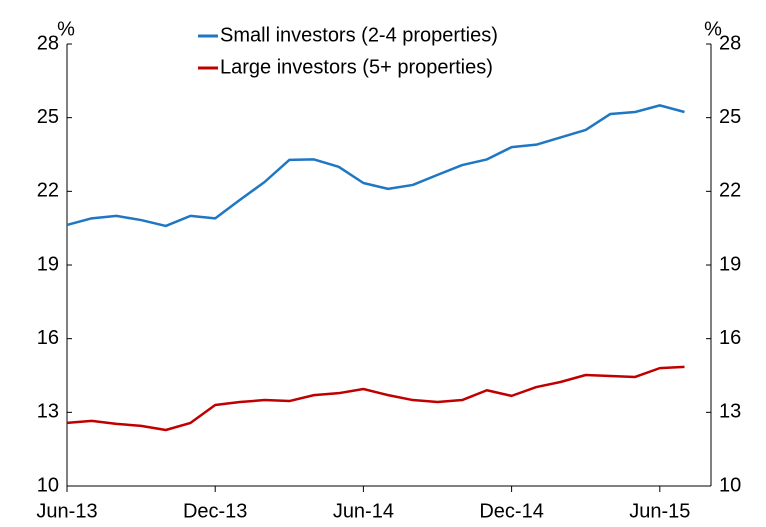 This screenshot has height=527, width=766. Describe the element at coordinates (356, 67) in the screenshot. I see `legend-label: Large investors (5+ properties)` at that location.